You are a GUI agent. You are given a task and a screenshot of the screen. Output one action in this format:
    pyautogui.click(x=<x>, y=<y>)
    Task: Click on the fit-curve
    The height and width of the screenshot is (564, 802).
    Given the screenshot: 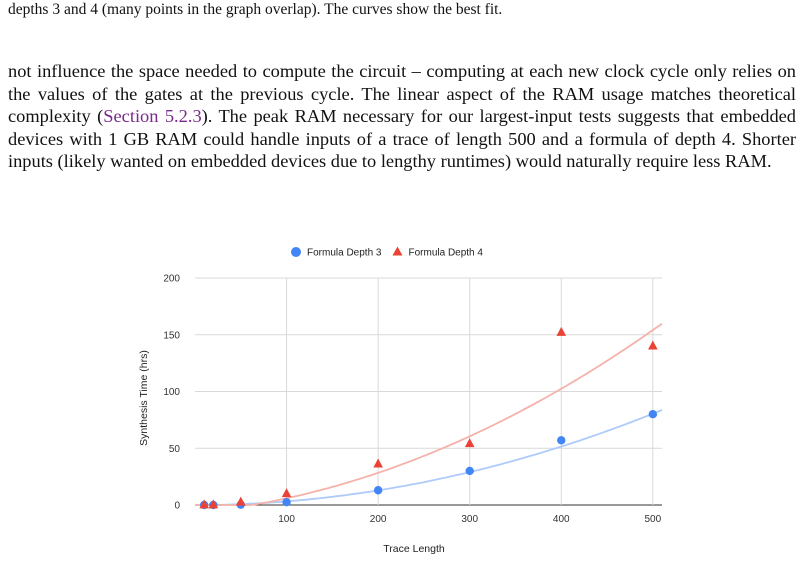 What is the action you would take?
    pyautogui.click(x=429, y=457)
    